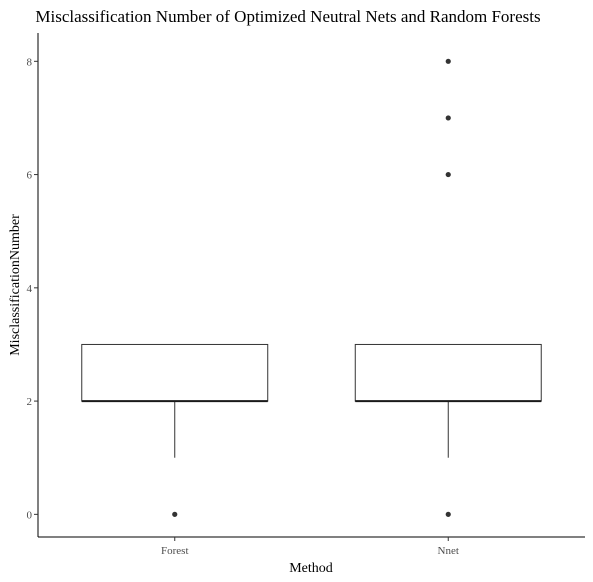 This screenshot has height=582, width=593. What do you see at coordinates (175, 551) in the screenshot?
I see `x-tick-label: Forest` at bounding box center [175, 551].